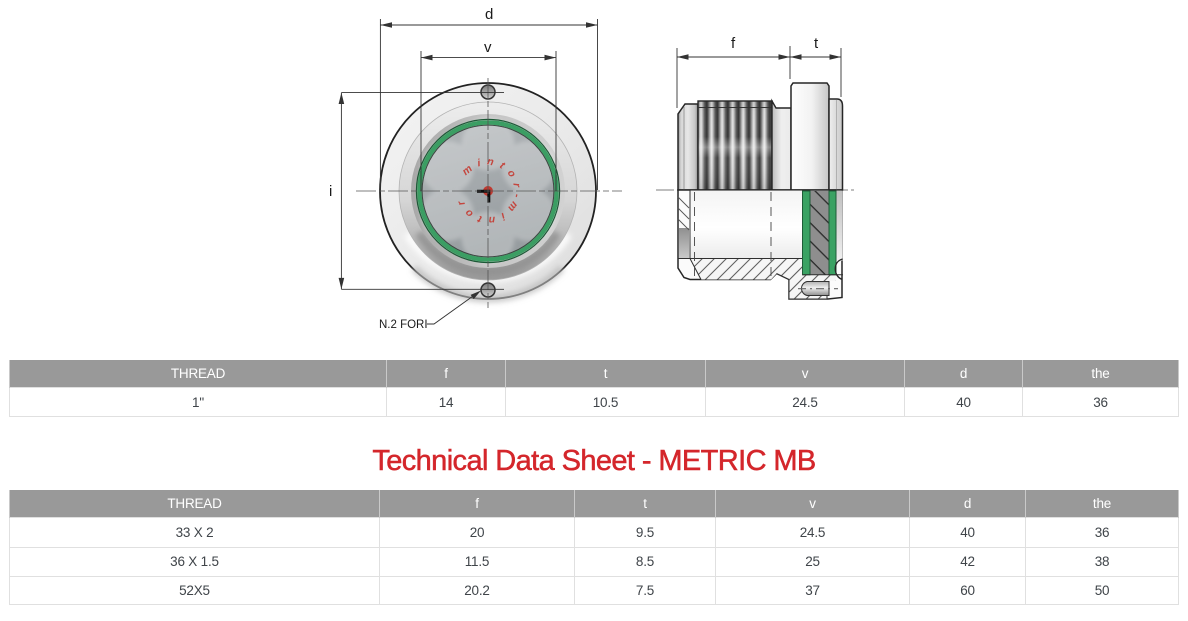 This screenshot has height=621, width=1188. Describe the element at coordinates (330, 191) in the screenshot. I see `svg-text: i` at that location.